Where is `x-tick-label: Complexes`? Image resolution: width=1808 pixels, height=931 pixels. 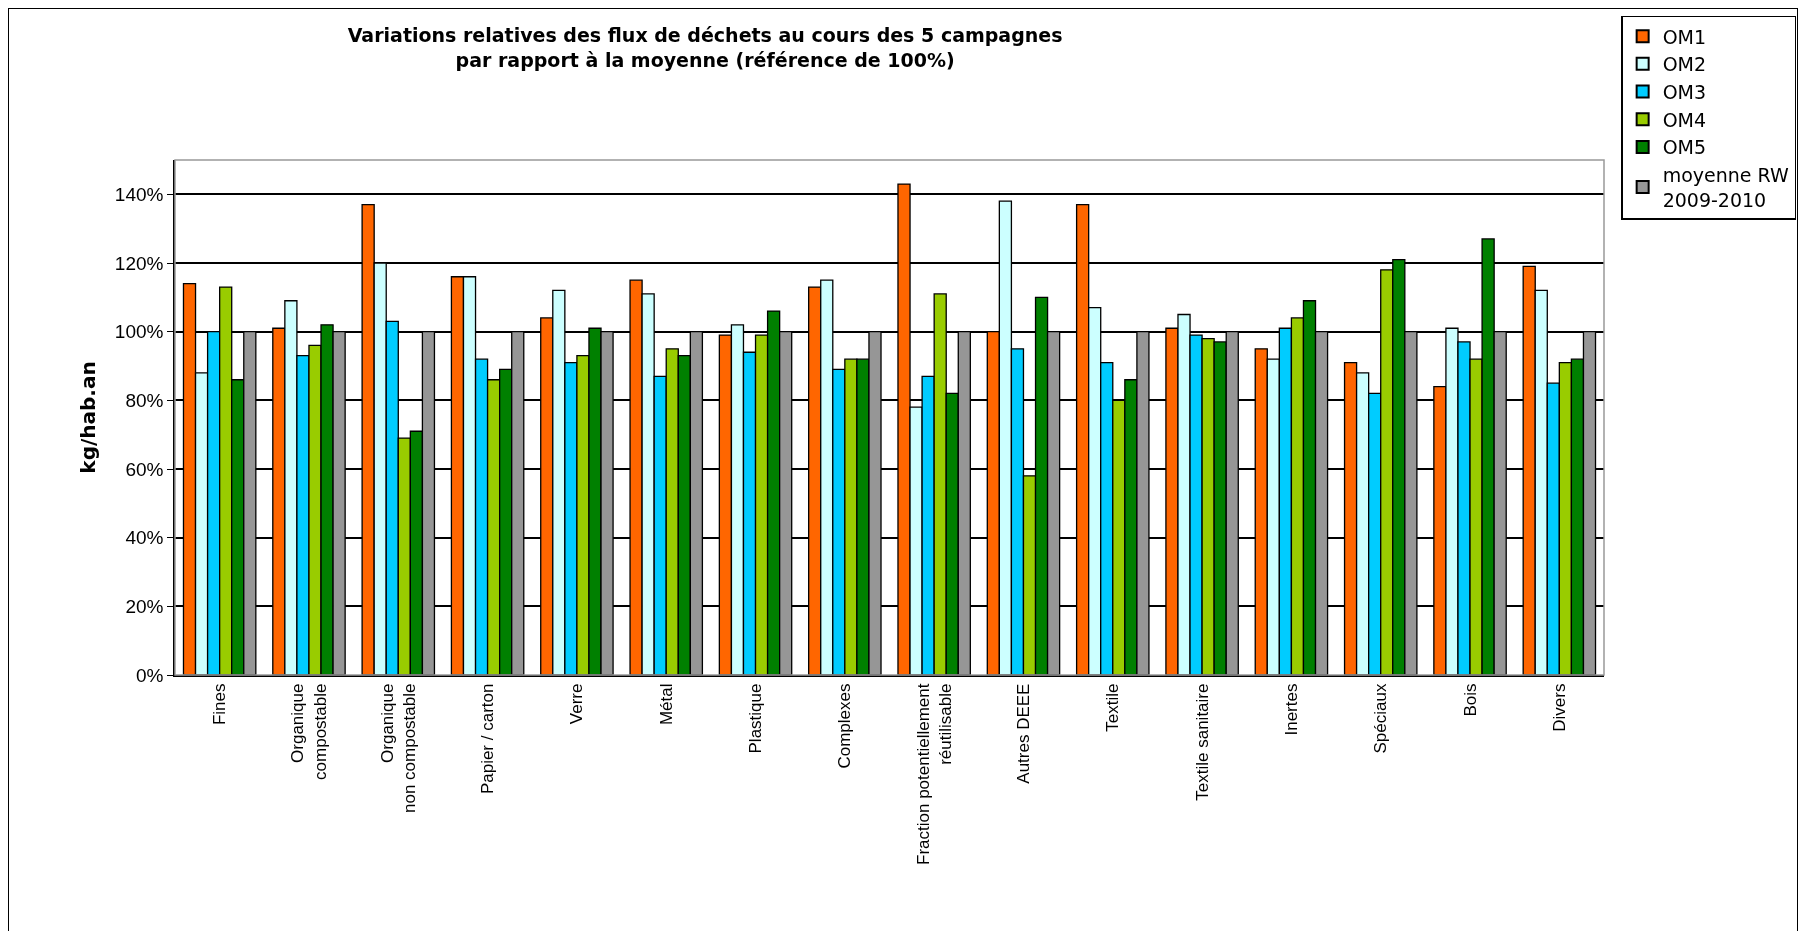 x-tick-label: Complexes is located at coordinates (845, 726).